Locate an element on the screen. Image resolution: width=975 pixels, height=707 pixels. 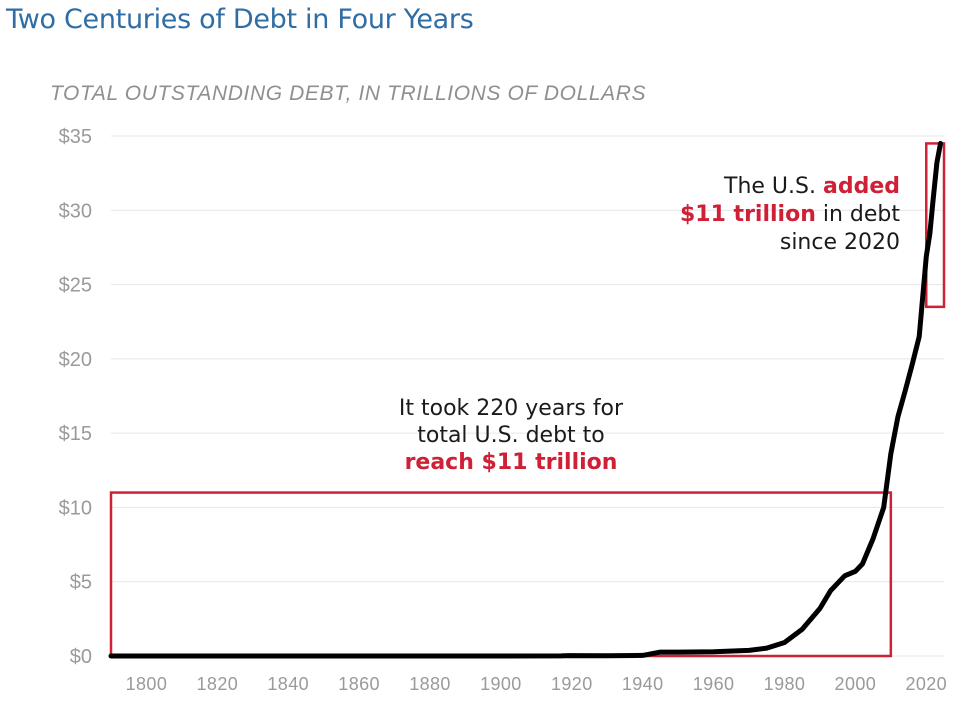
annotation-text-1: It took 220 years for is located at coordinates (511, 408).